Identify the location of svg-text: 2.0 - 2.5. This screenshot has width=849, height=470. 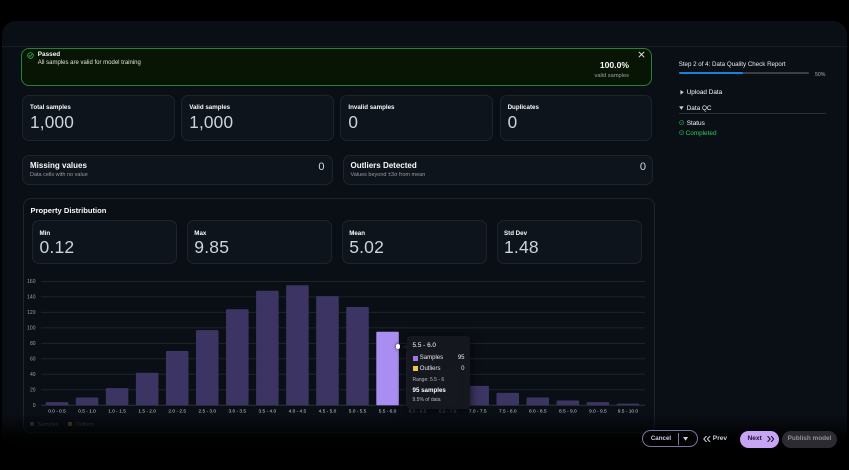
(177, 412).